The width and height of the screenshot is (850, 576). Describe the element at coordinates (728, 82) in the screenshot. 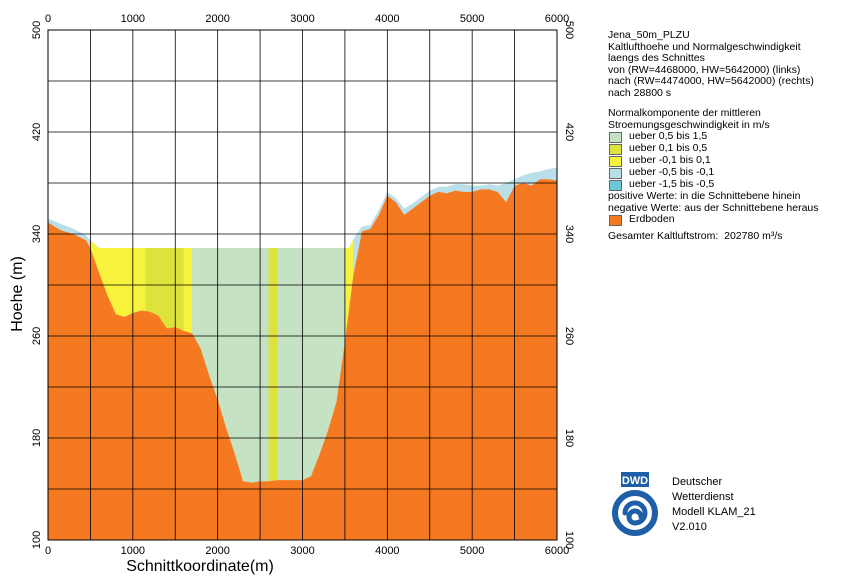

I see `legend-desc-line: nach (RW=4474000, HW=5642000) (rechts)` at that location.